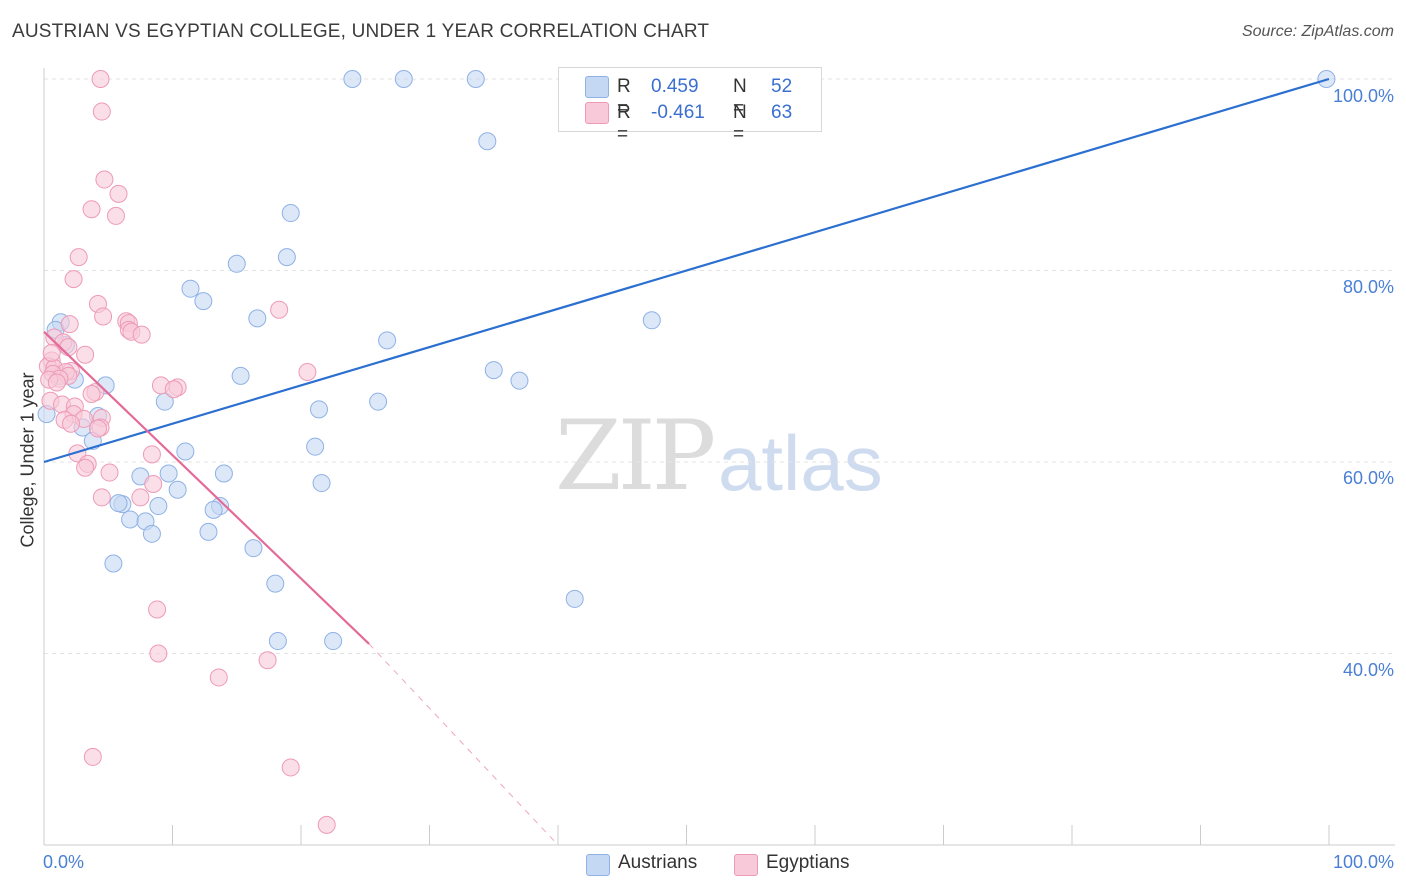 Image resolution: width=1406 pixels, height=892 pixels. I want to click on egyptians-trend-extension, so click(463, 744).